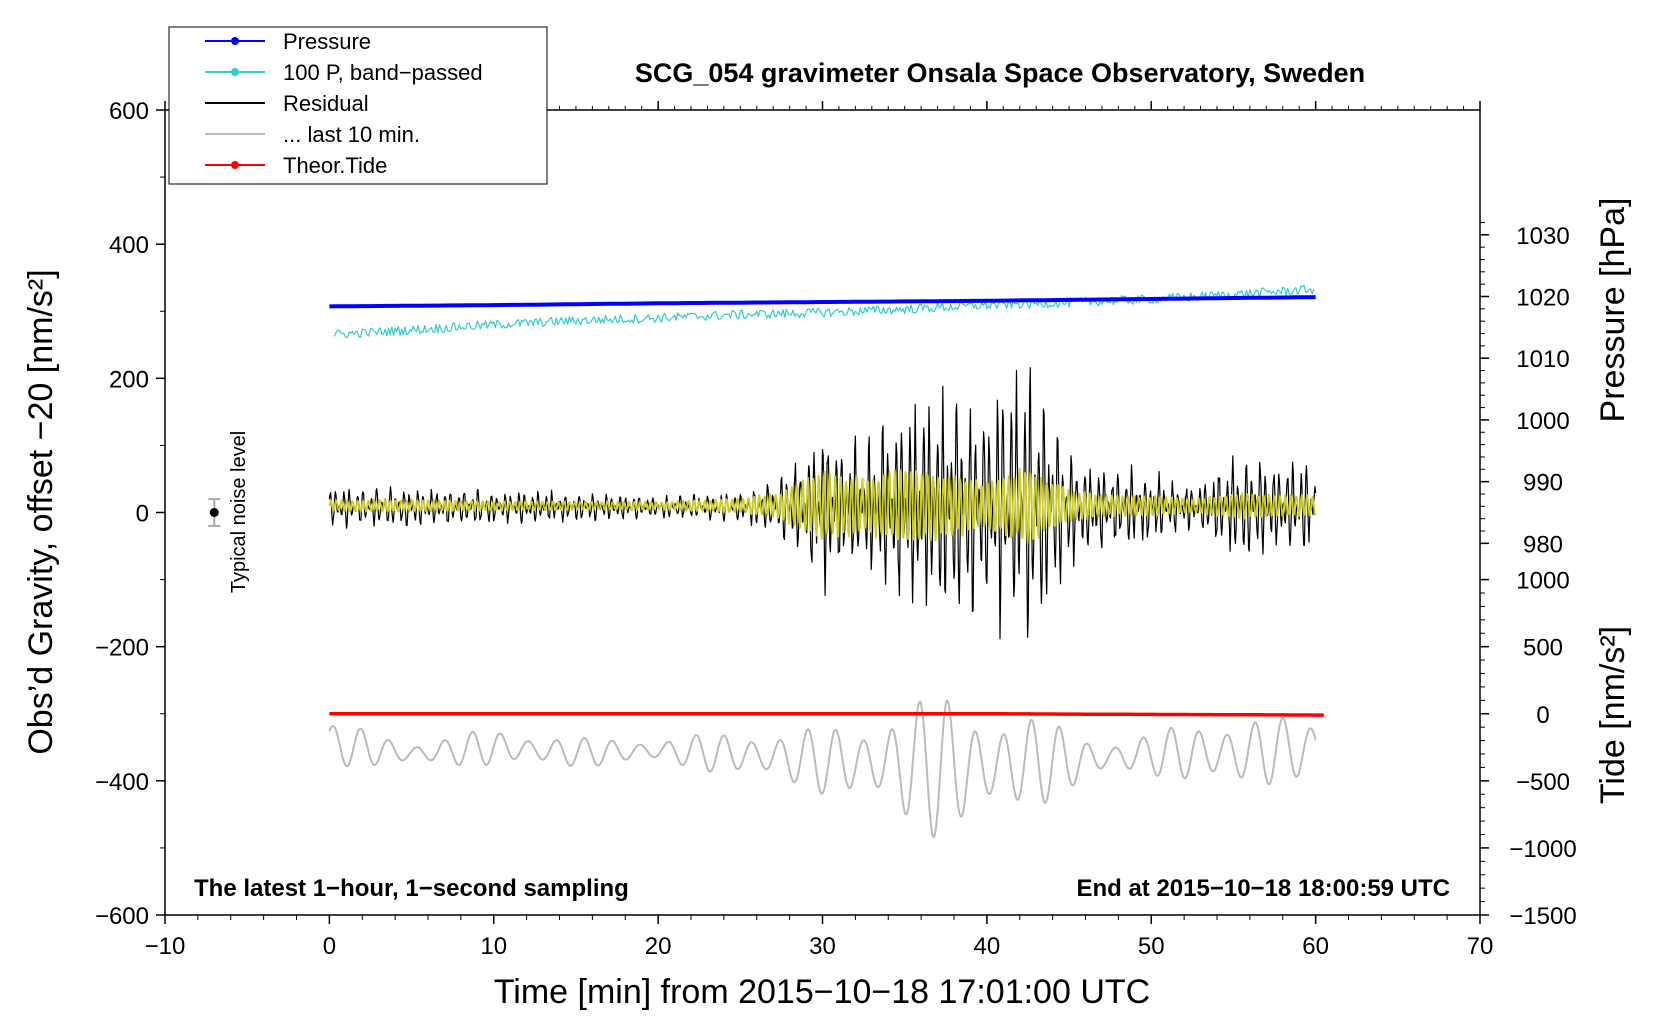  What do you see at coordinates (1263, 888) in the screenshot?
I see `end-time-note: End at 2015−10−18 18:00:59 UTC` at bounding box center [1263, 888].